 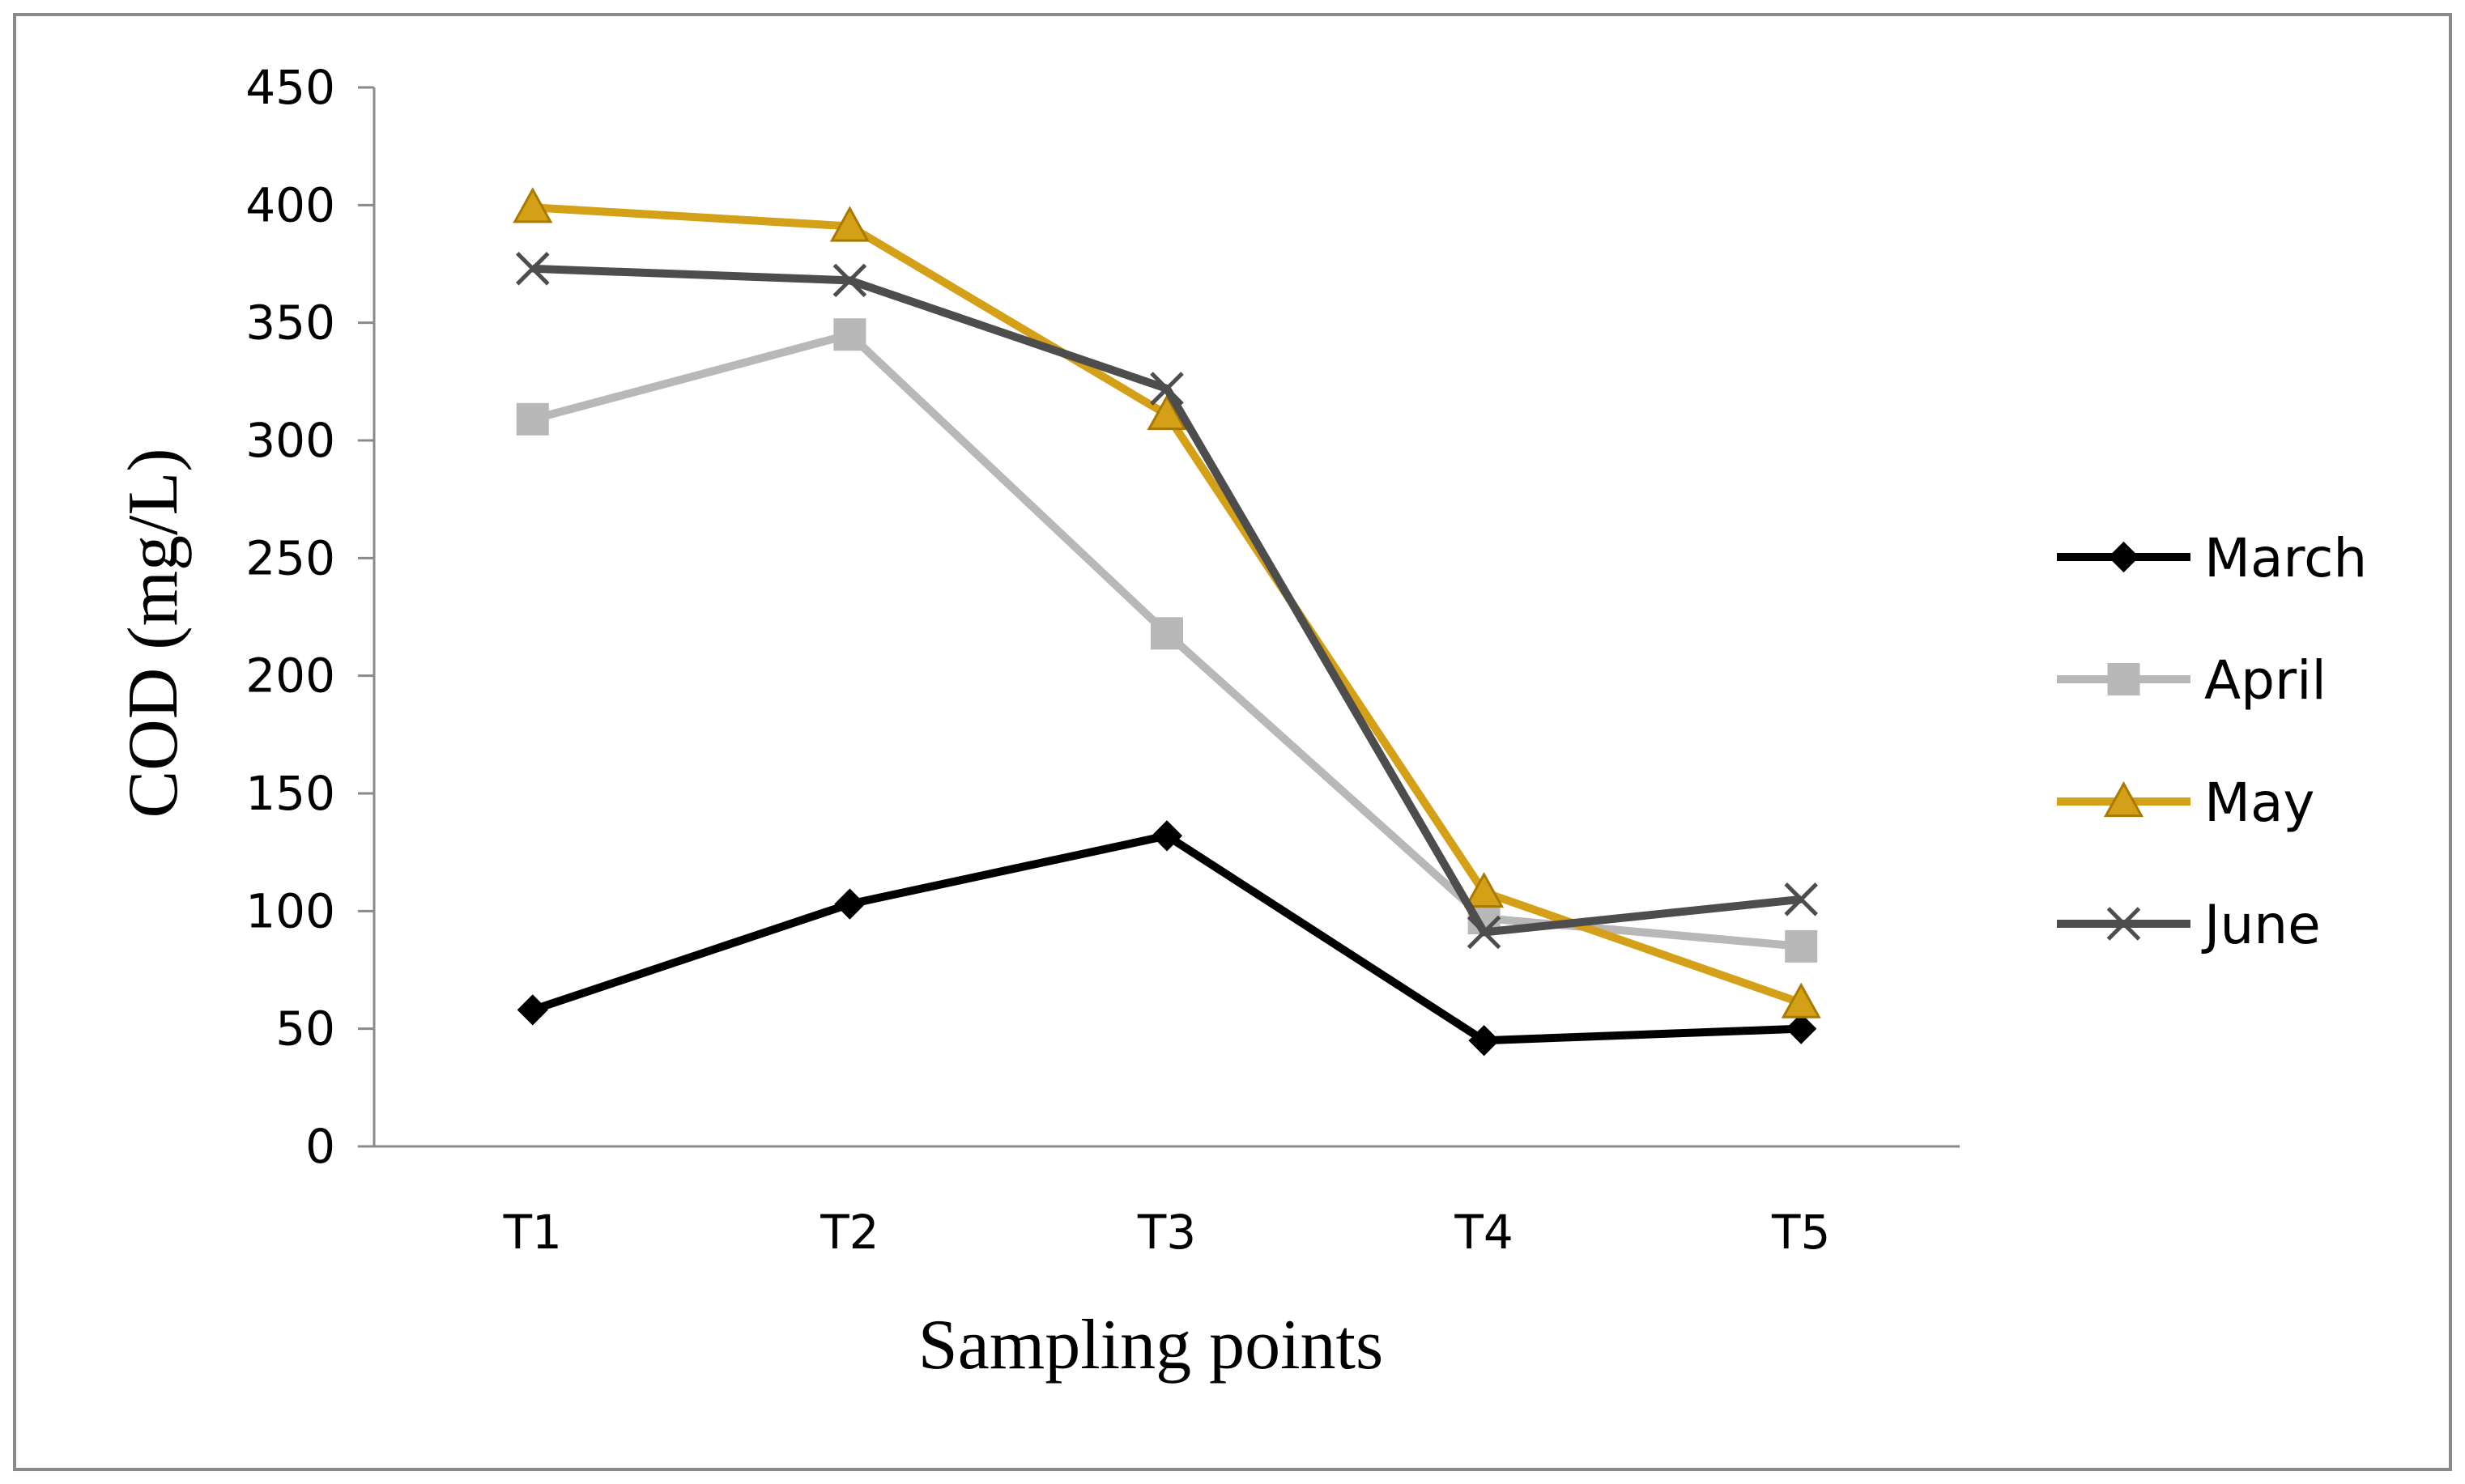 What do you see at coordinates (2212, 741) in the screenshot?
I see `legend: March April May June` at bounding box center [2212, 741].